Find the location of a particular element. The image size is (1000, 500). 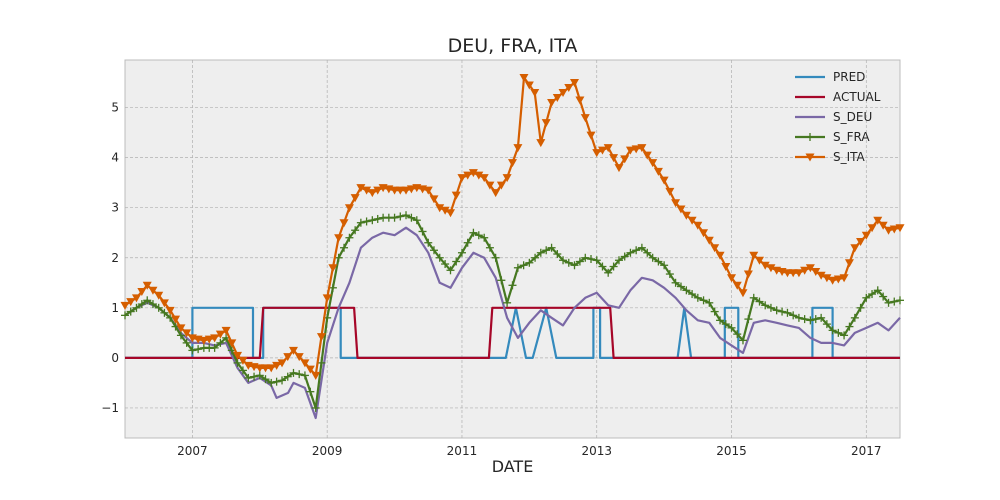

y-tick-label: 5 is located at coordinates (115, 108).